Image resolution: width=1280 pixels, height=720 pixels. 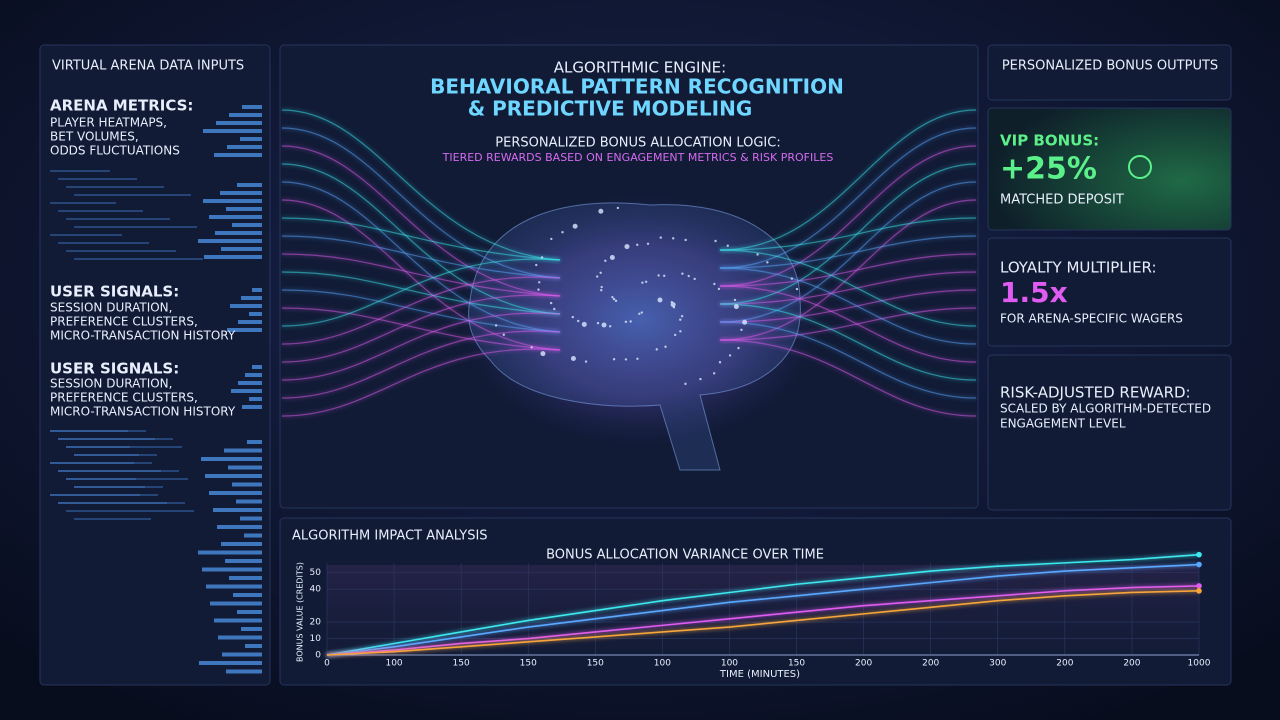 I want to click on section-line: PREFERENCE CLUSTERS,, so click(x=124, y=322).